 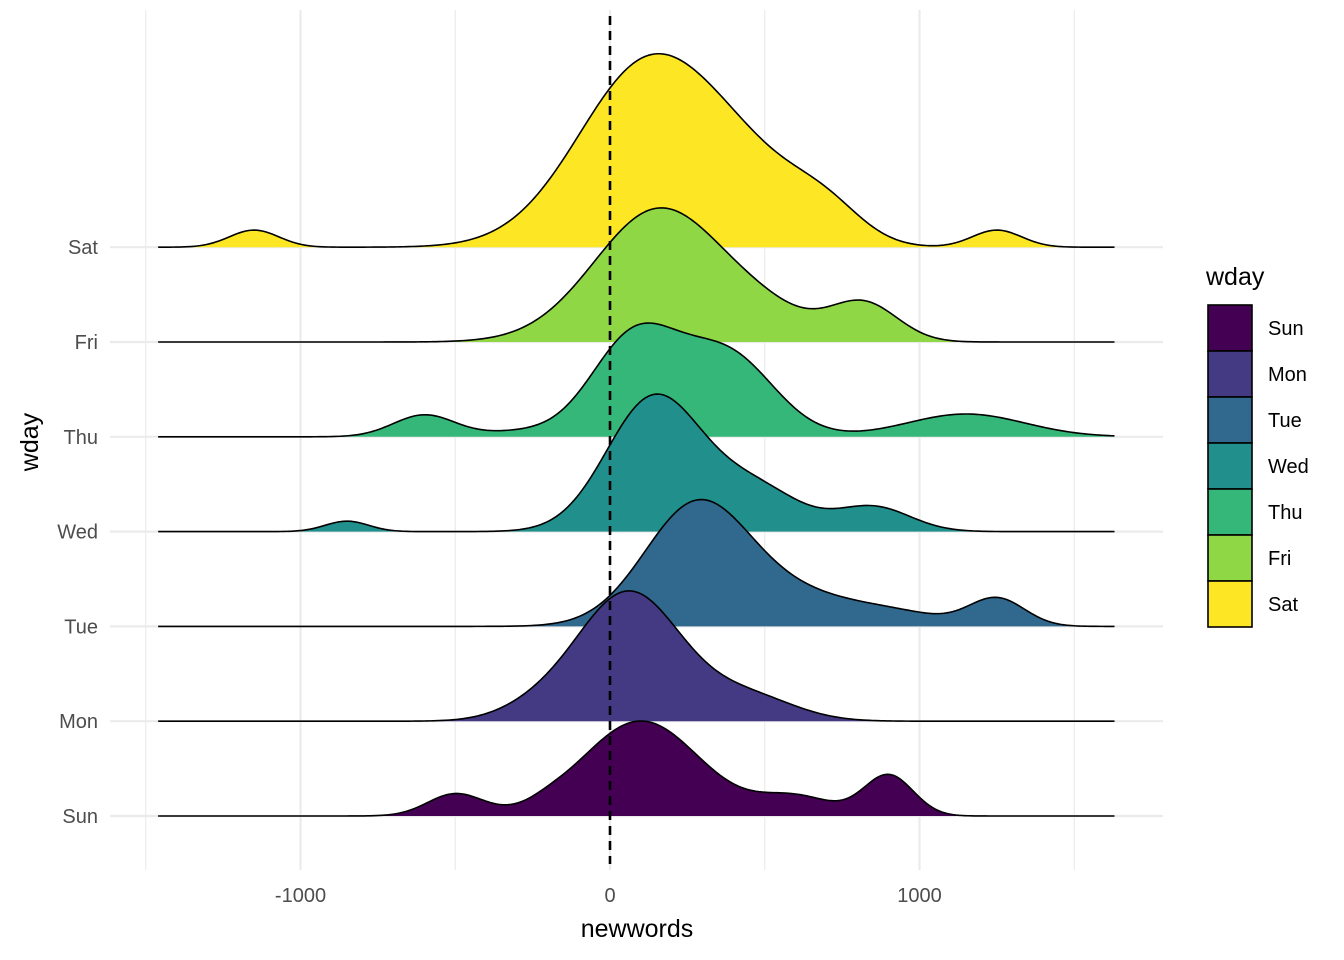 I want to click on ridge-fill-wed, so click(x=636, y=463).